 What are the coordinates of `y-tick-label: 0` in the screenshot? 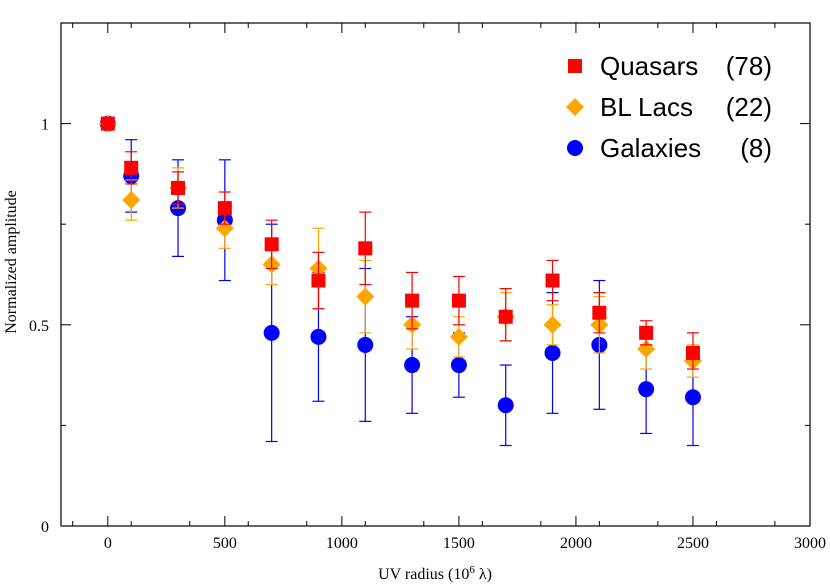 It's located at (45, 527).